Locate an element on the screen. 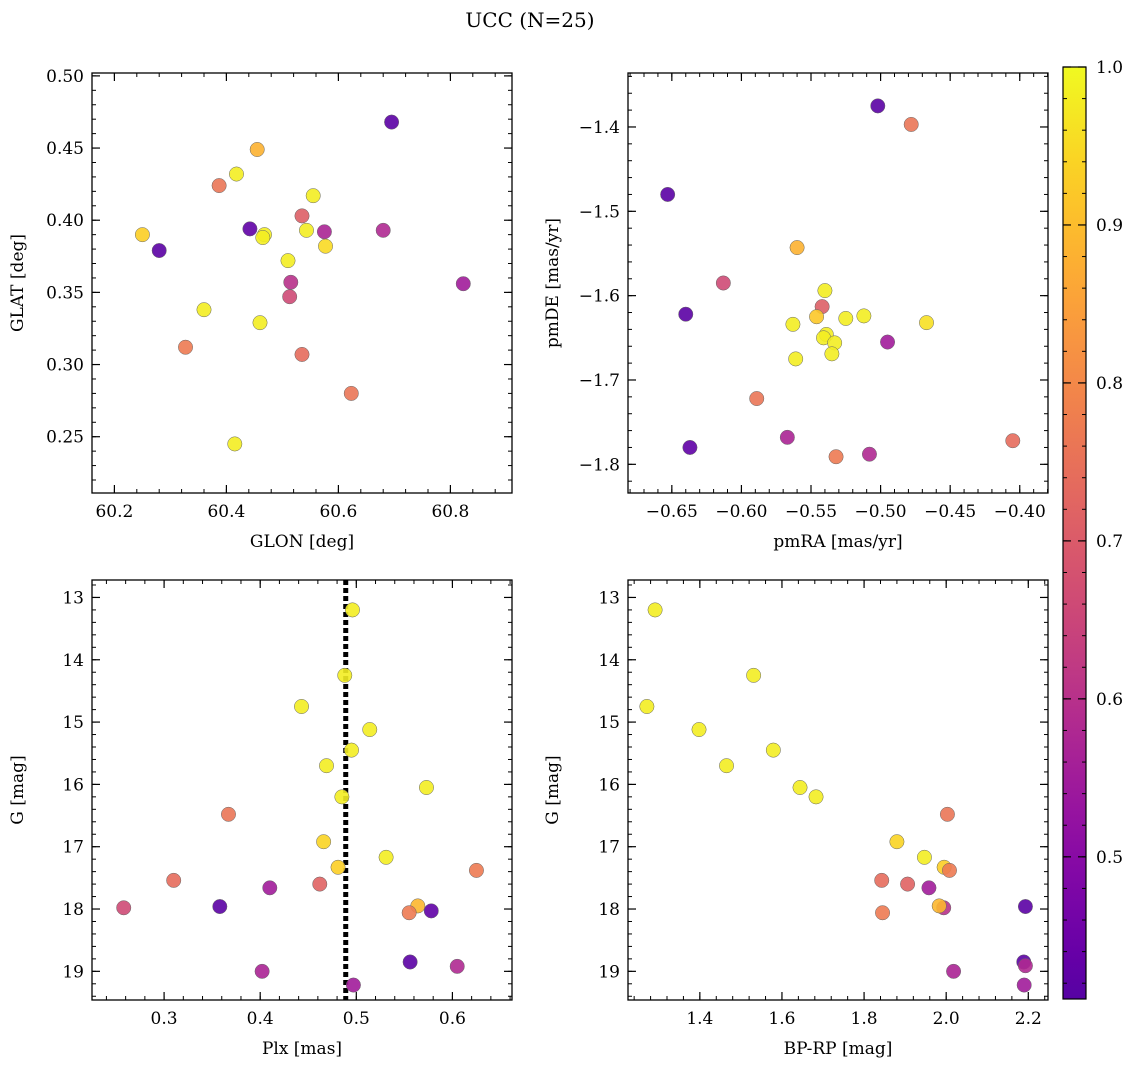 The image size is (1136, 1067). x-tick-label: 2.2 is located at coordinates (1028, 1019).